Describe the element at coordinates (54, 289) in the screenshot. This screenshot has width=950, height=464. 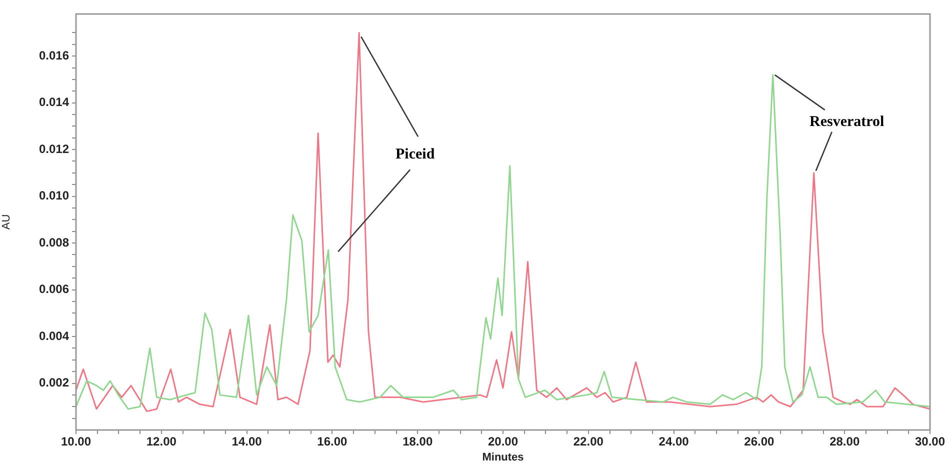
I see `y-tick-label: 0.006` at that location.